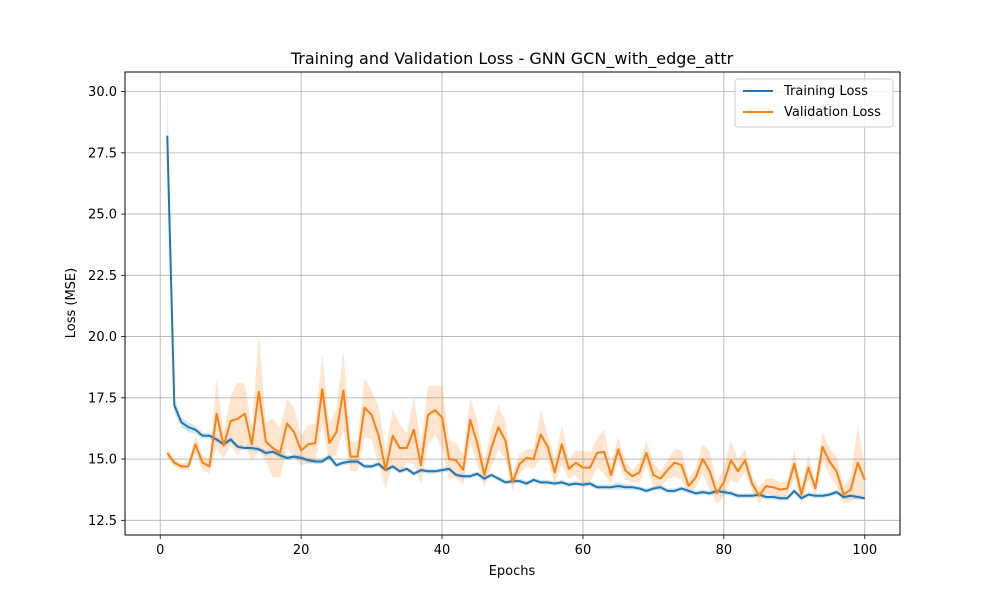 The image size is (1000, 600). What do you see at coordinates (71, 303) in the screenshot?
I see `y-axis-label: Loss (MSE)` at bounding box center [71, 303].